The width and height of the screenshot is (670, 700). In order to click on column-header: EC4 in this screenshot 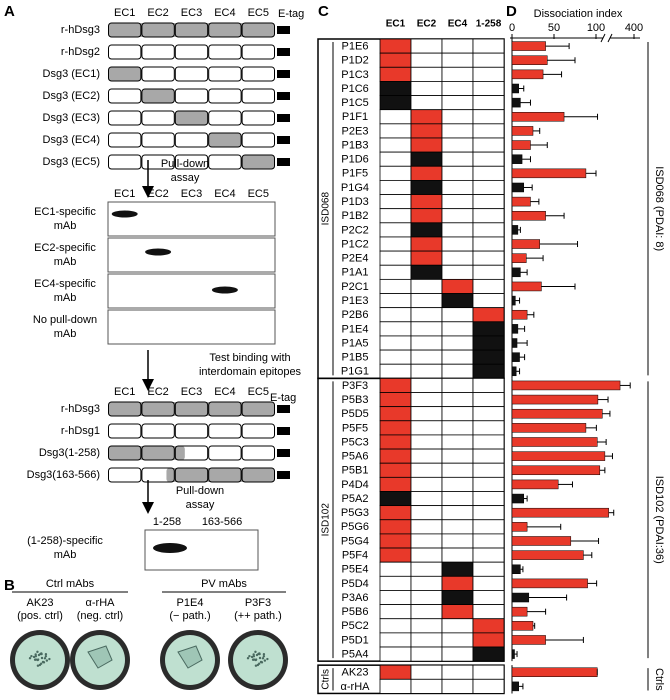, I will do `click(458, 24)`.